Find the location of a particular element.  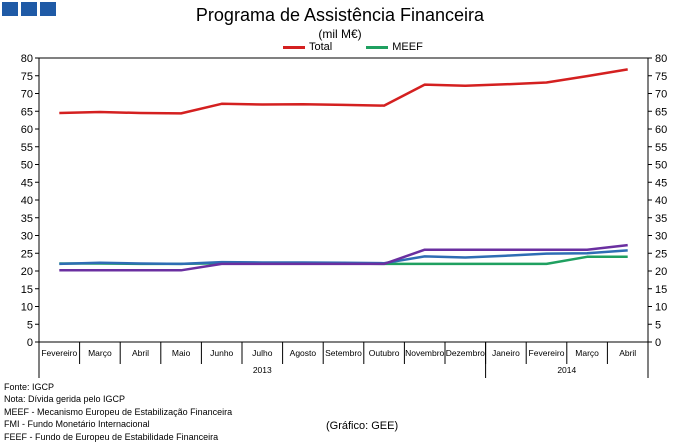

legend-label-meef: MEEF is located at coordinates (407, 47).